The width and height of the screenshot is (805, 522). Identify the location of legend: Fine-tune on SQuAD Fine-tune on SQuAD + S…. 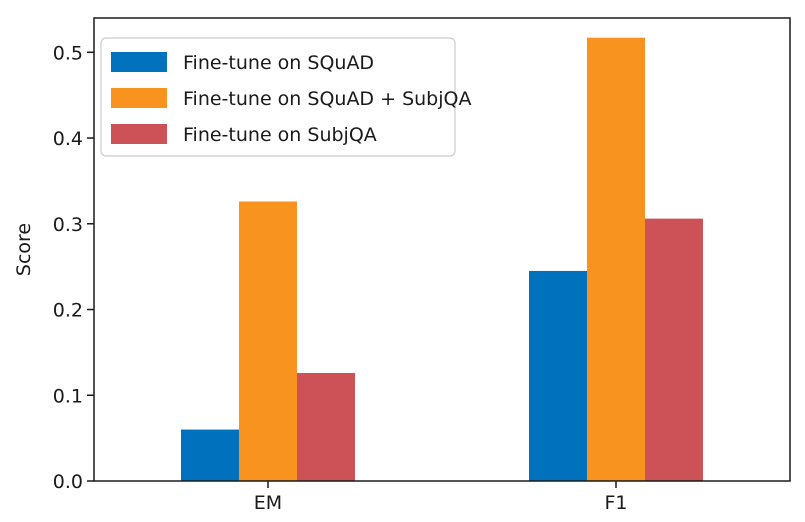
(285, 97).